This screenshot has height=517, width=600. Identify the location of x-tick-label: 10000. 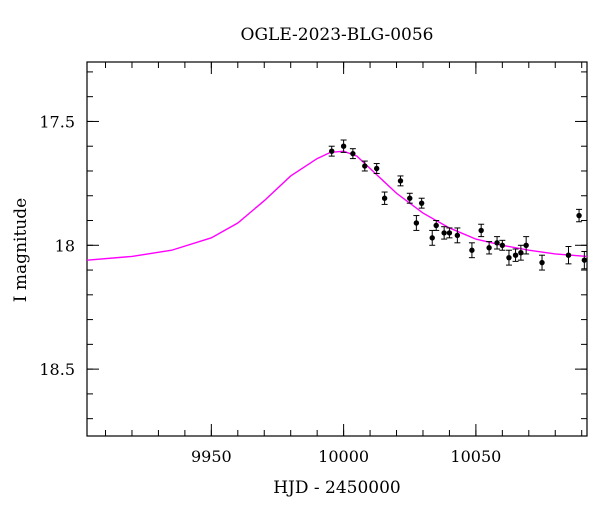
(343, 456).